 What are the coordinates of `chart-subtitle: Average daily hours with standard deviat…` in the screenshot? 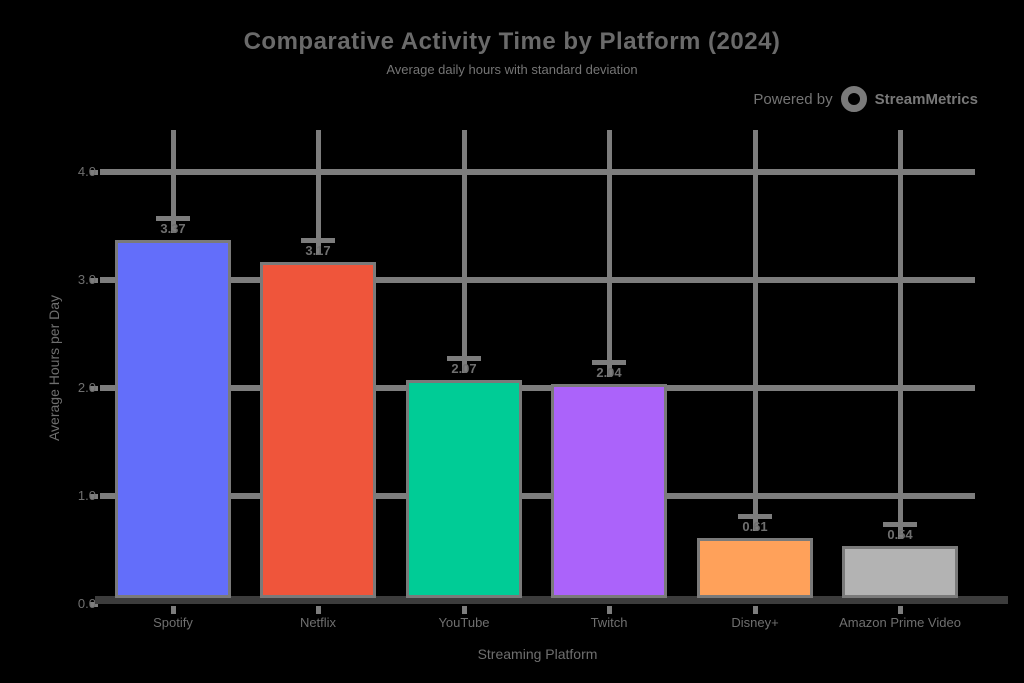 It's located at (512, 69).